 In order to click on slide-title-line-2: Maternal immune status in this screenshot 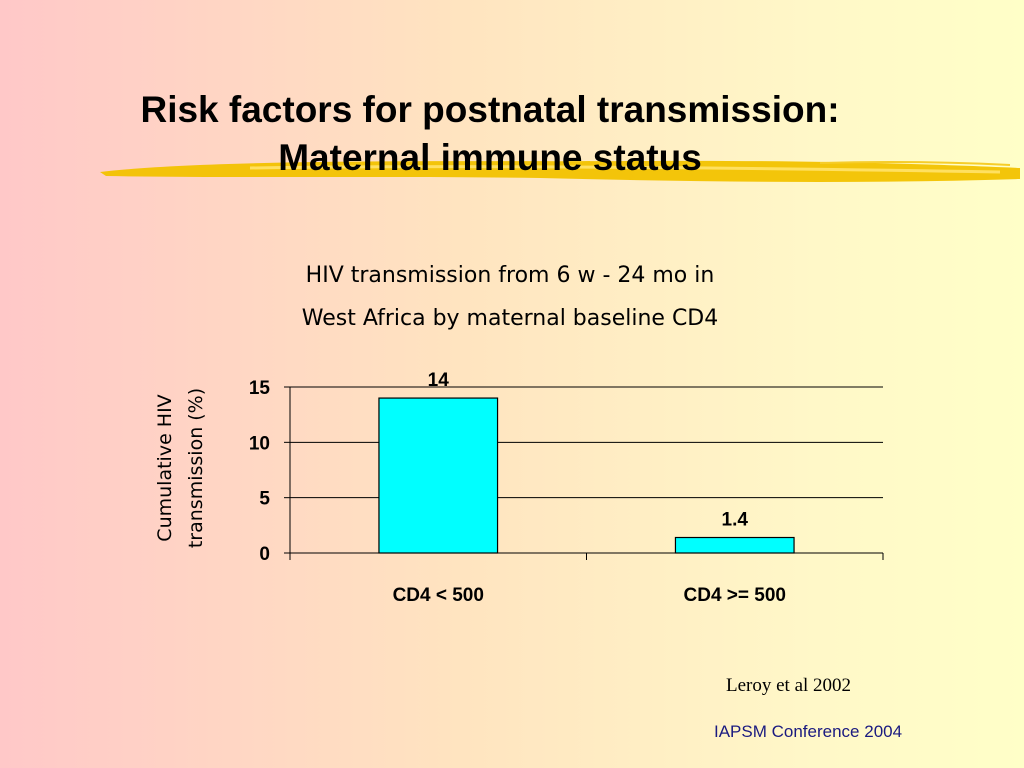, I will do `click(490, 157)`.